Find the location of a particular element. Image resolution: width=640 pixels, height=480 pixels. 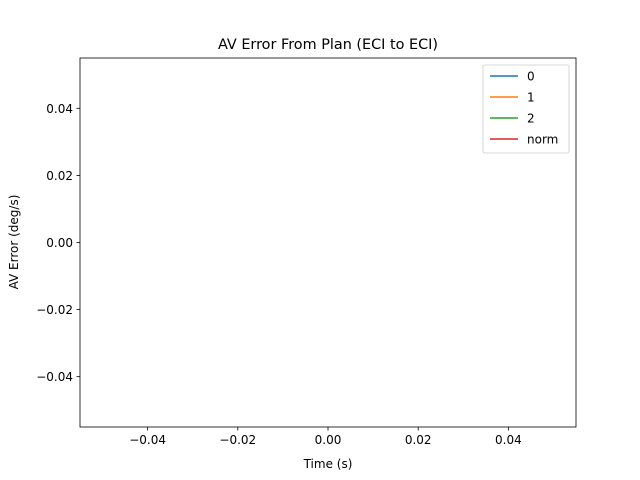

legend-entry-label: 1 is located at coordinates (531, 98).